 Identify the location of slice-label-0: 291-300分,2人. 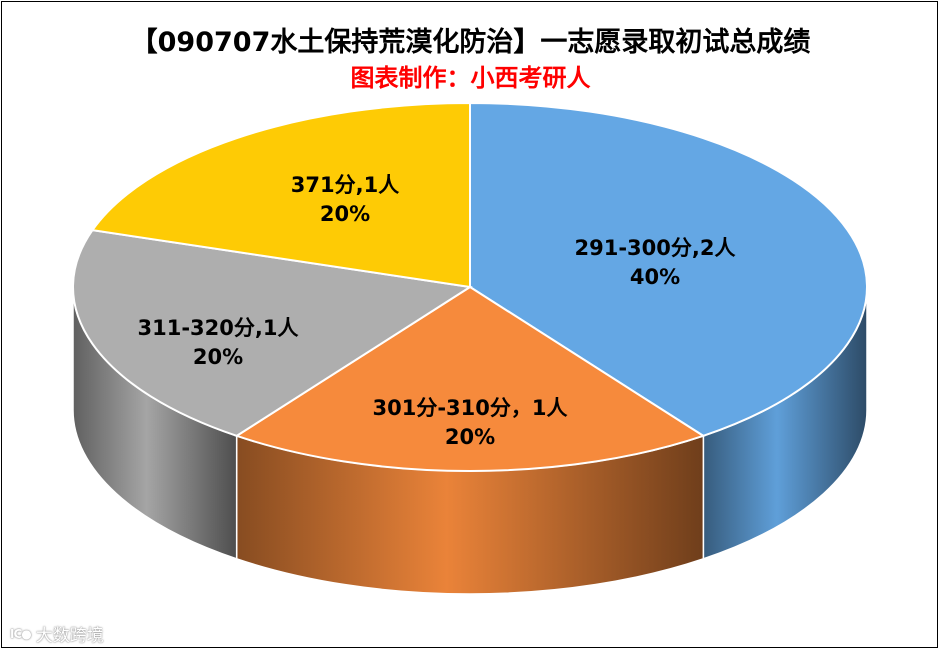
(655, 248).